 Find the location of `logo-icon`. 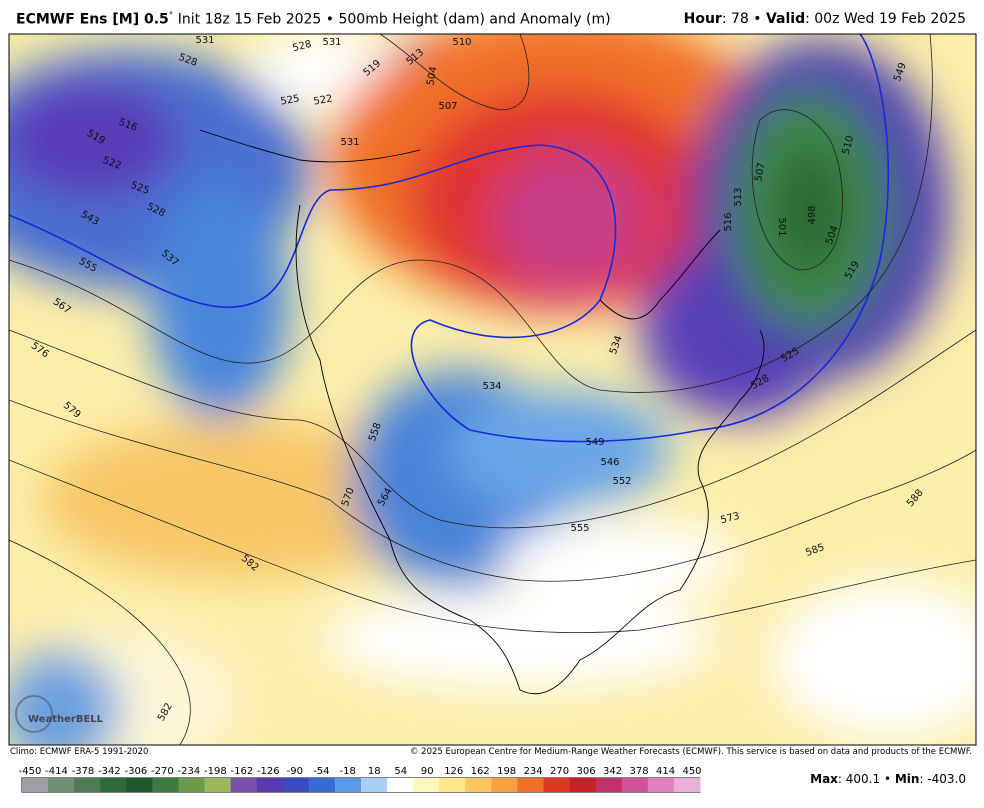

logo-icon is located at coordinates (34, 714).